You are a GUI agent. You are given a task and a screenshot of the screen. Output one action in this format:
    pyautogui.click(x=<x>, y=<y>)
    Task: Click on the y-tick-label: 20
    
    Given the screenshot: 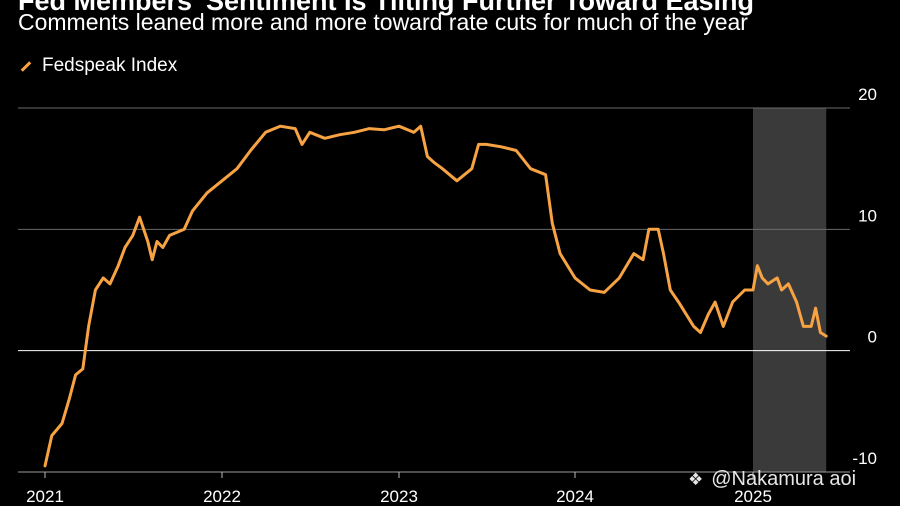 What is the action you would take?
    pyautogui.click(x=867, y=94)
    